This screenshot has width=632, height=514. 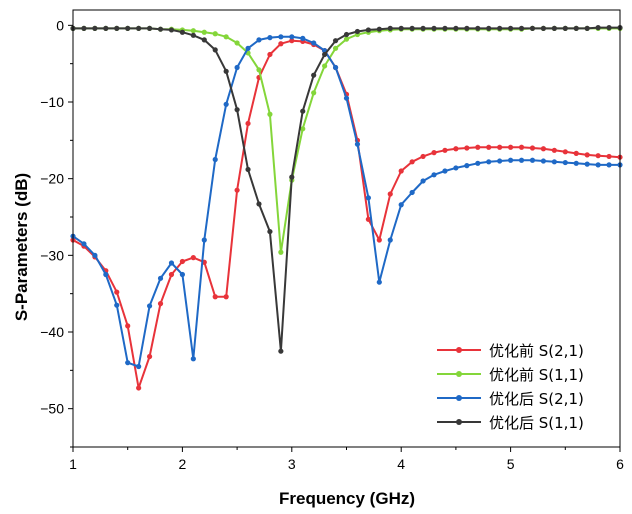 What do you see at coordinates (401, 464) in the screenshot?
I see `x-tick-label: 4` at bounding box center [401, 464].